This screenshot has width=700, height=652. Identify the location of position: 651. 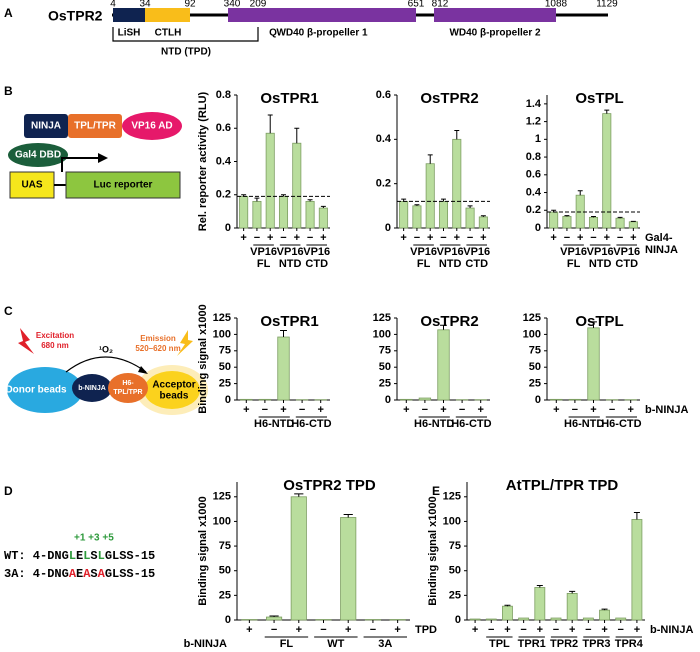
(416, 5).